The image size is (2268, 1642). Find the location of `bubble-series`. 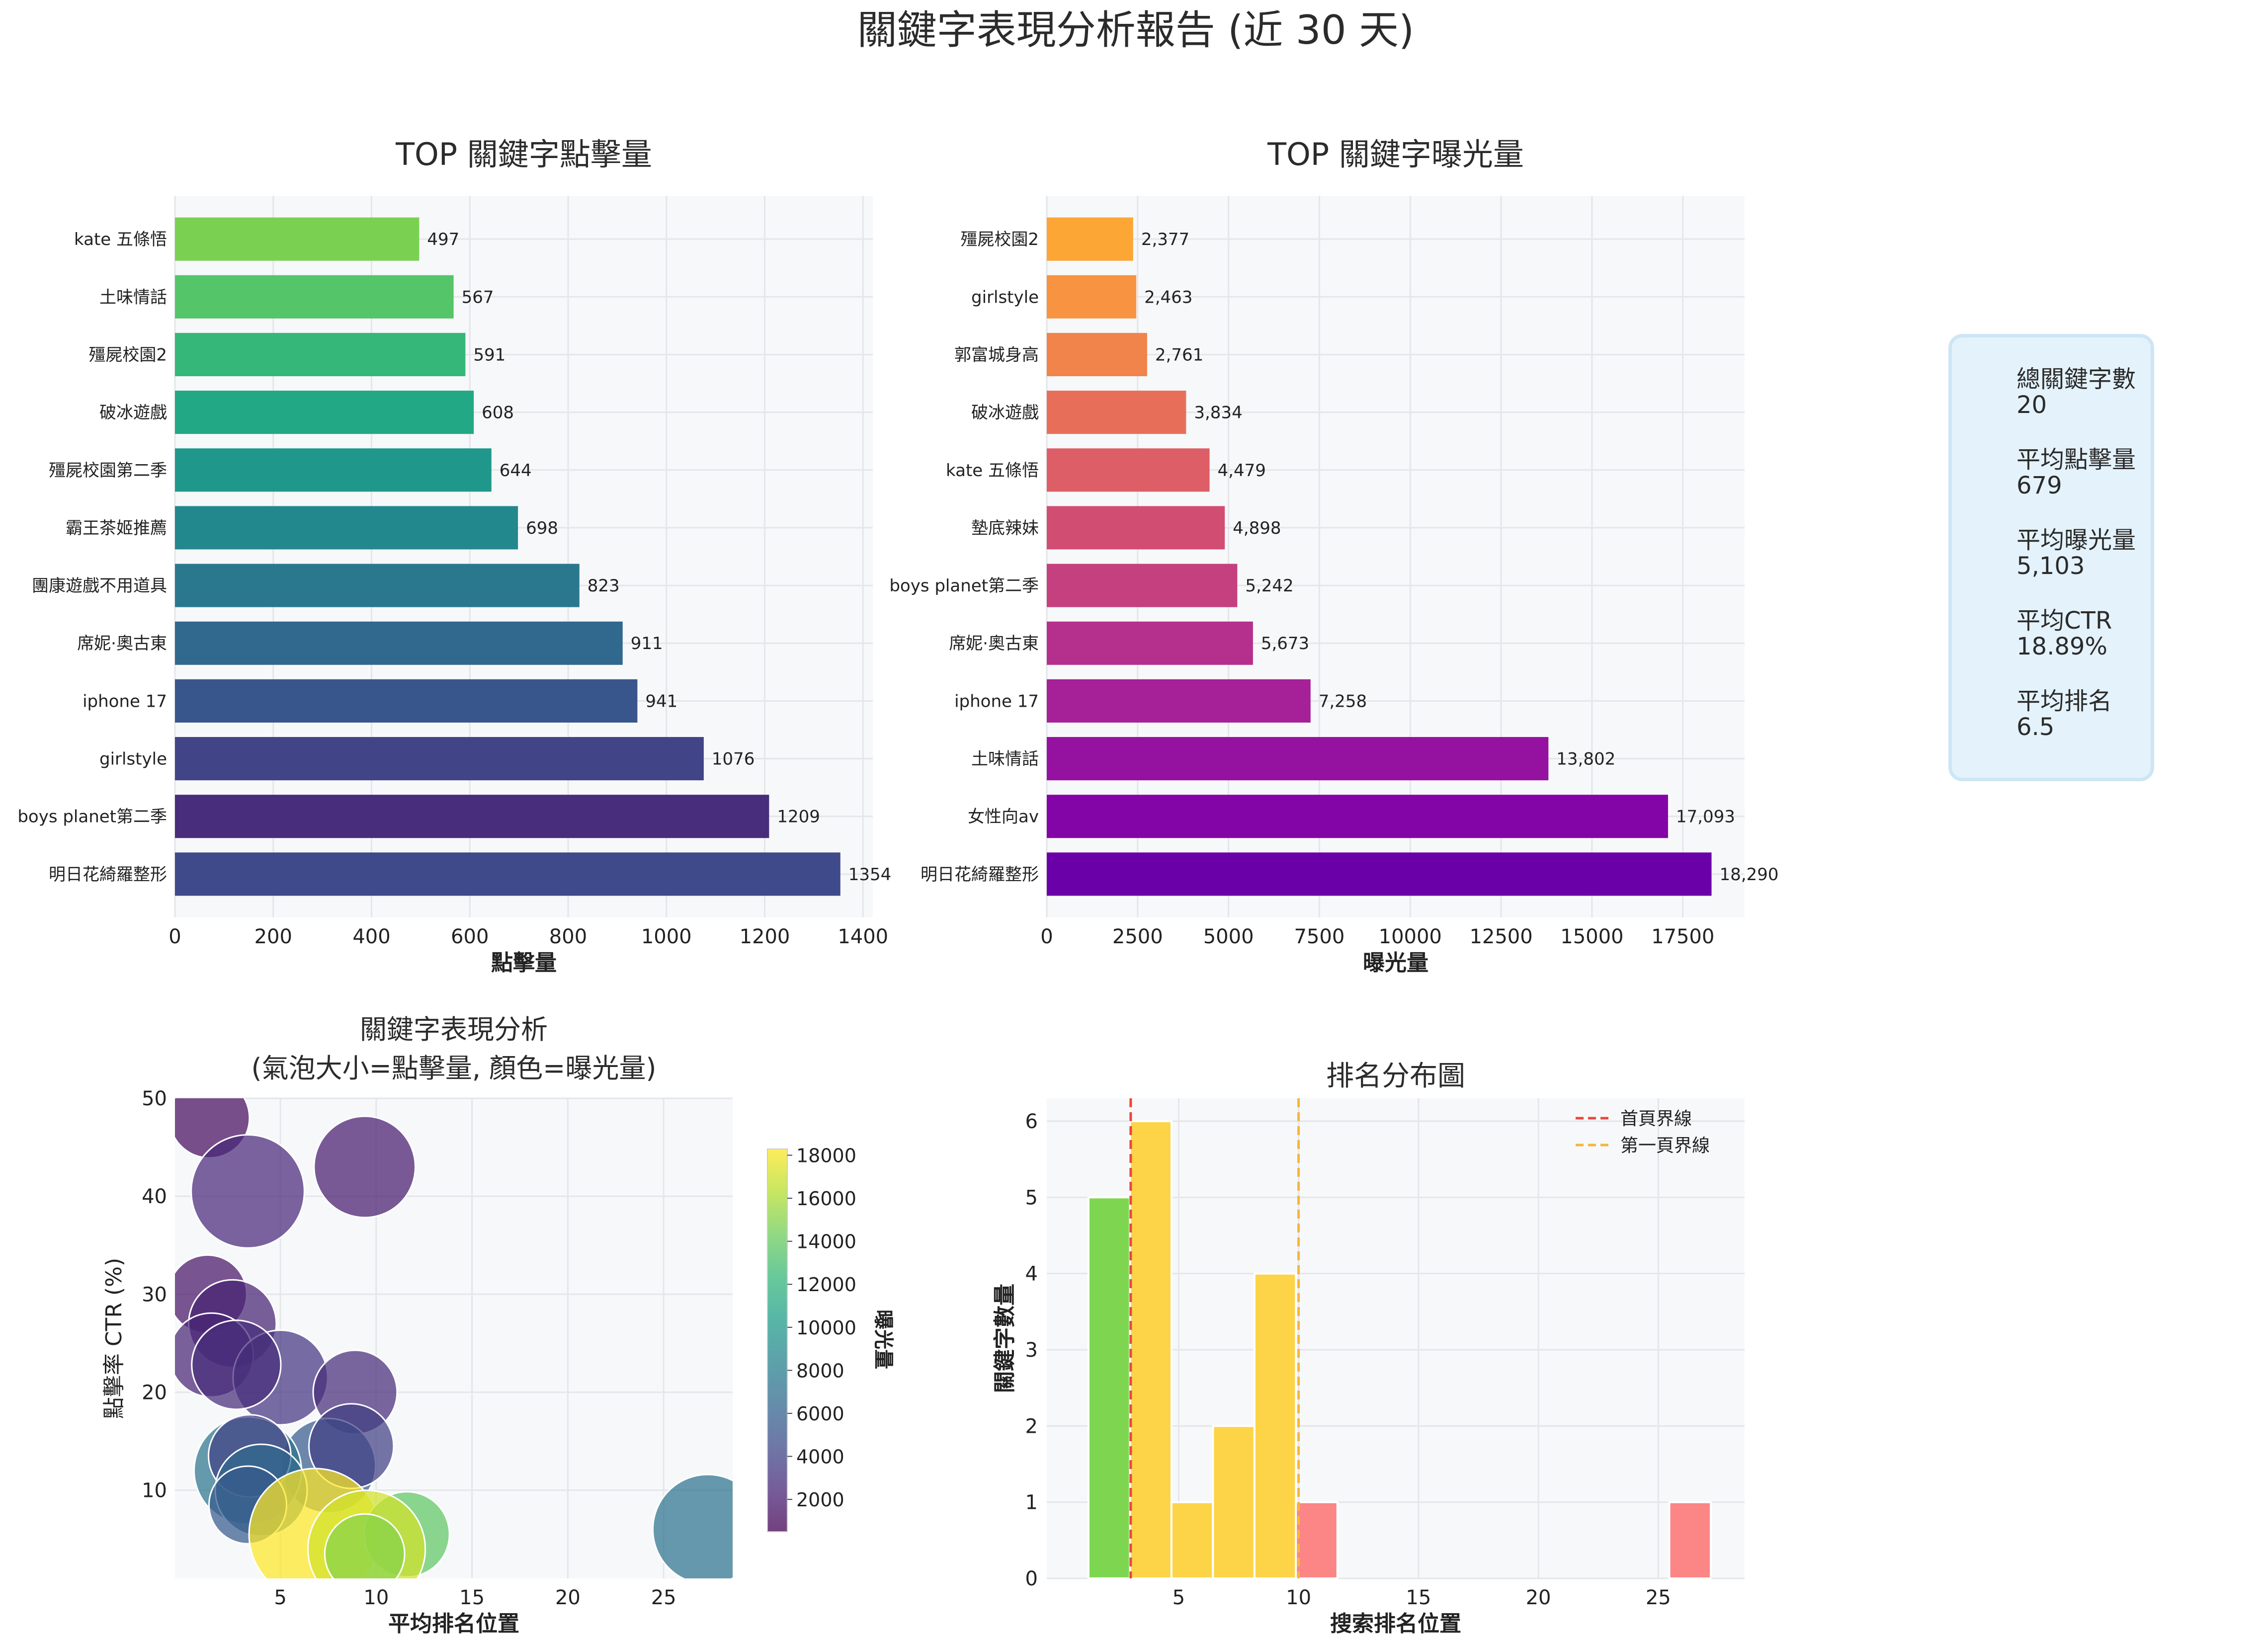

bubble-series is located at coordinates (454, 1338).